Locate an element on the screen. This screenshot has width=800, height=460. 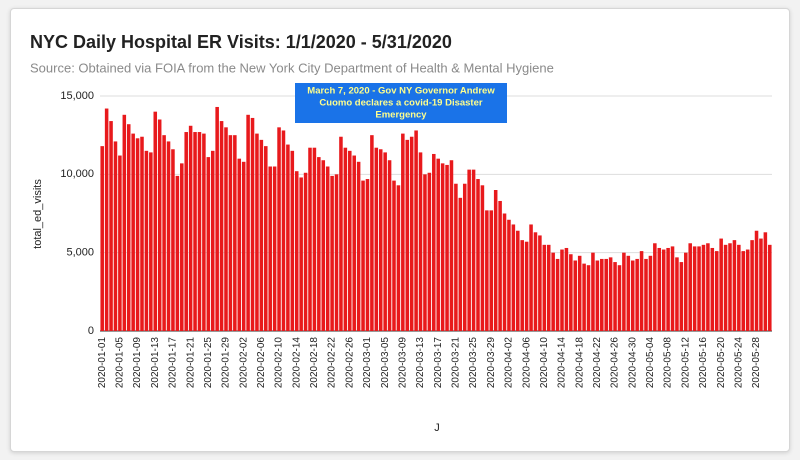
x-tick-label: 2020-04-10 is located at coordinates (544, 363).